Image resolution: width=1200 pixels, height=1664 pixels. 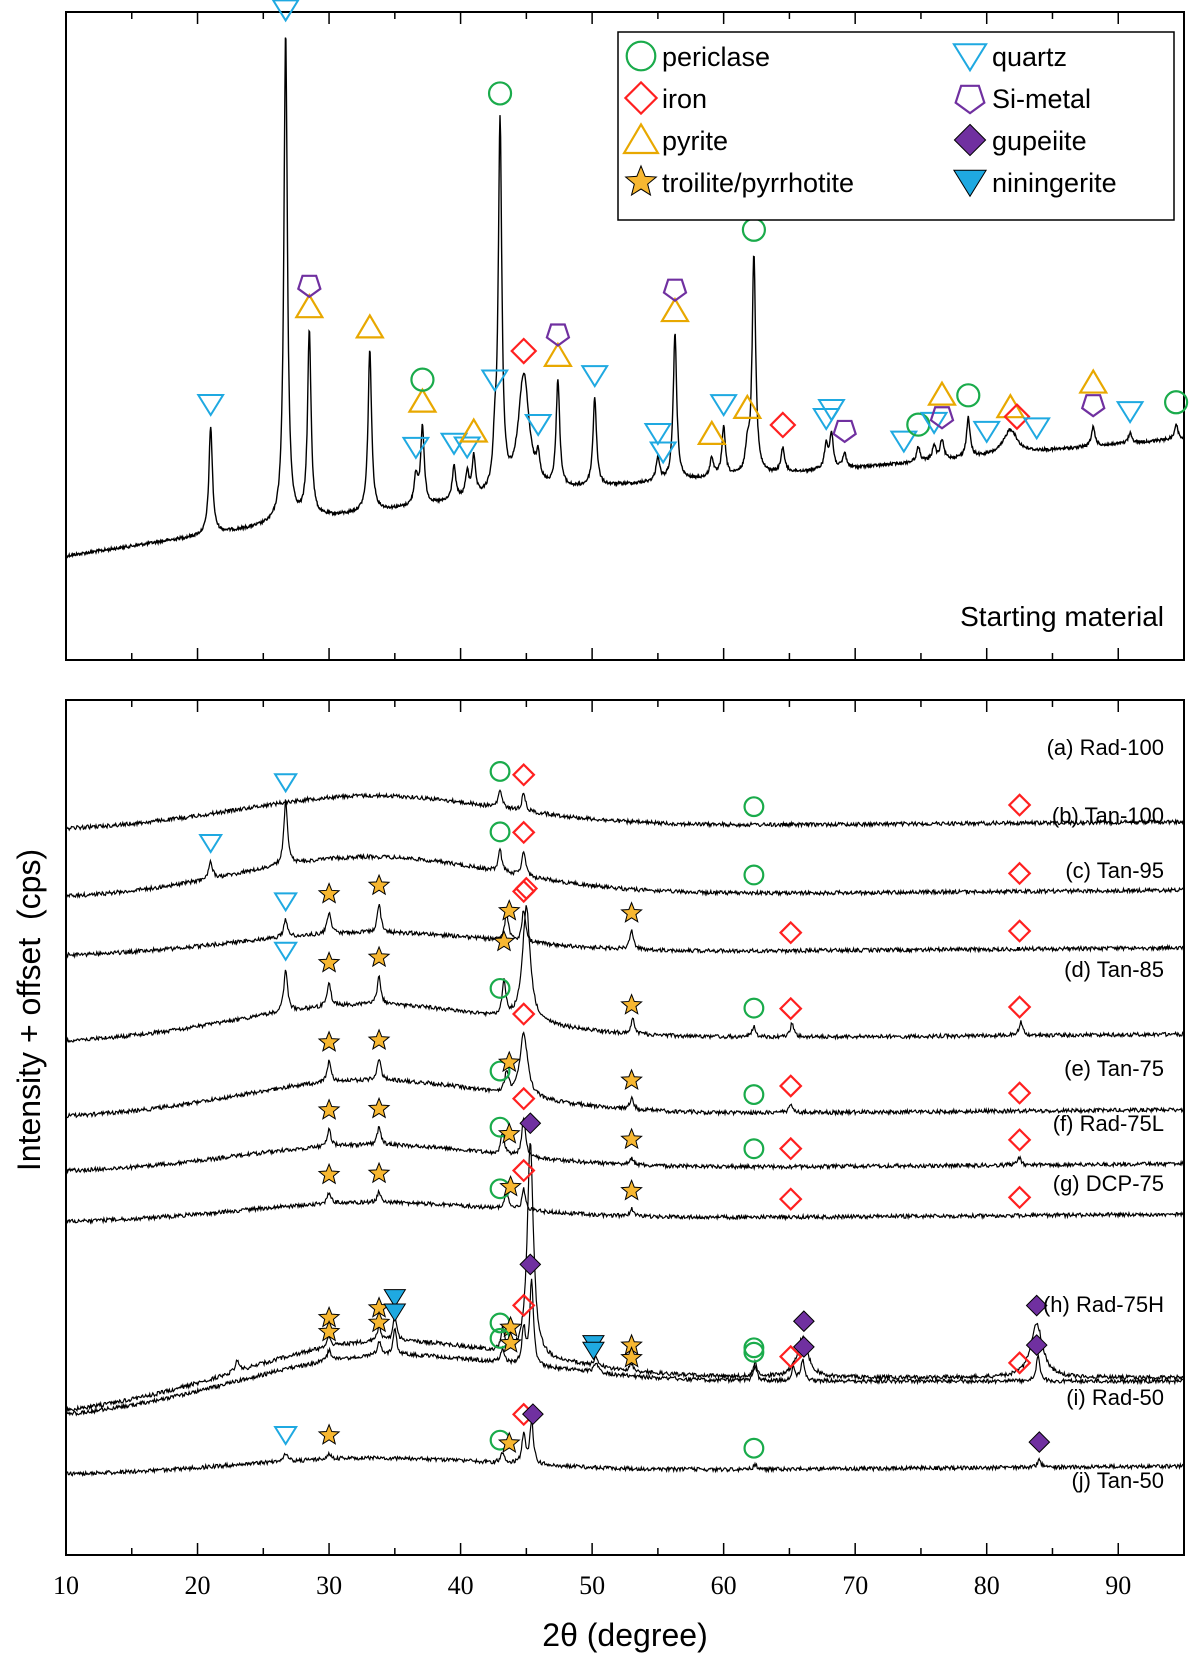 I want to click on x-tick-label: 30, so click(x=329, y=1585).